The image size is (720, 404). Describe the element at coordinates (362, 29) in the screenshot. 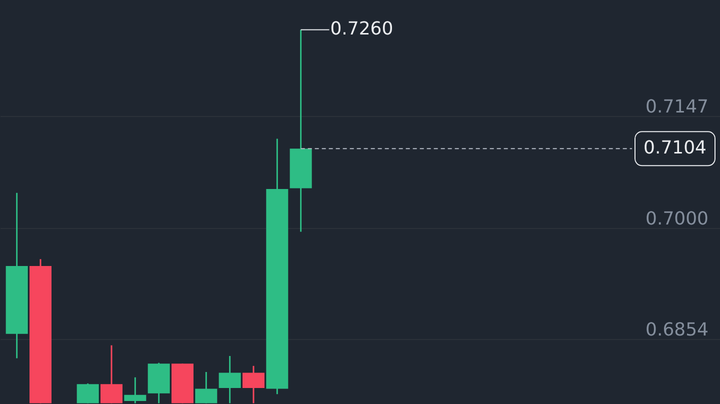

I see `annotation: 0.7260` at that location.